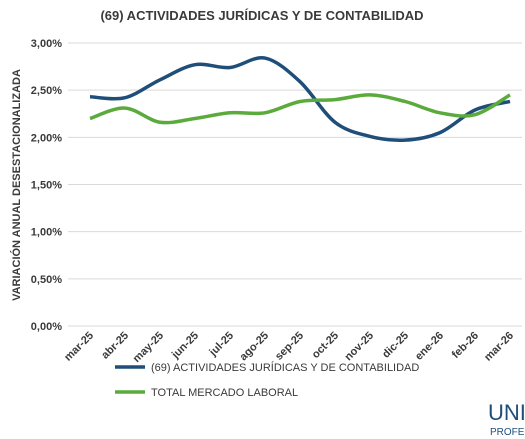  What do you see at coordinates (325, 345) in the screenshot?
I see `x-tick-label: oct-25` at bounding box center [325, 345].